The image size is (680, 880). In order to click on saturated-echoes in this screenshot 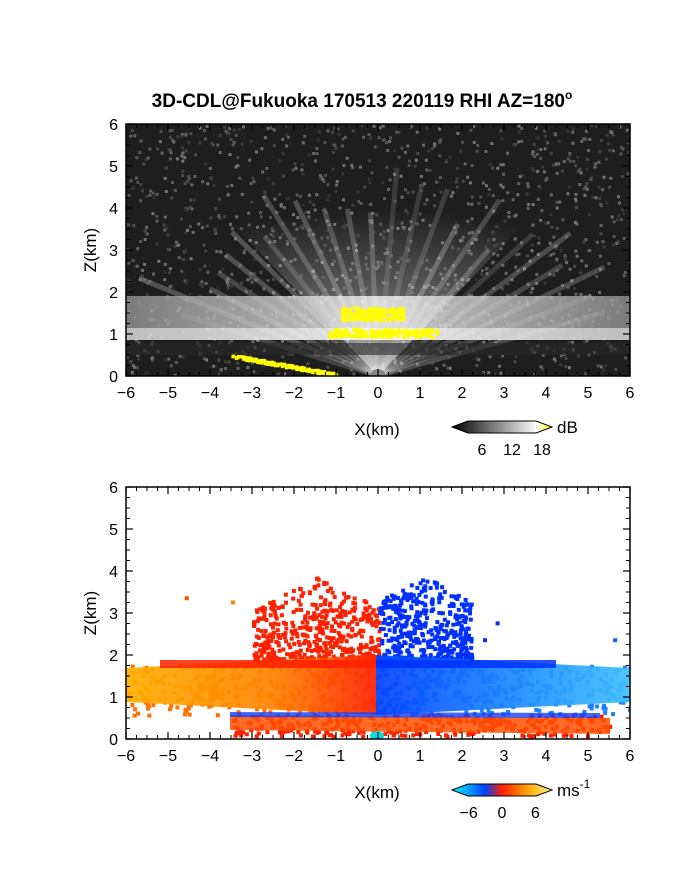, I will do `click(335, 341)`.